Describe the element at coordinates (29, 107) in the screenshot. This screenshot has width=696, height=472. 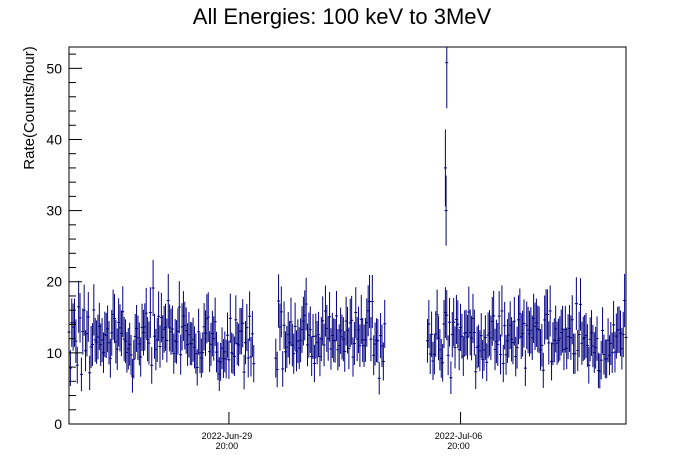
I see `y-axis-label: Rate(Counts/hour)` at that location.